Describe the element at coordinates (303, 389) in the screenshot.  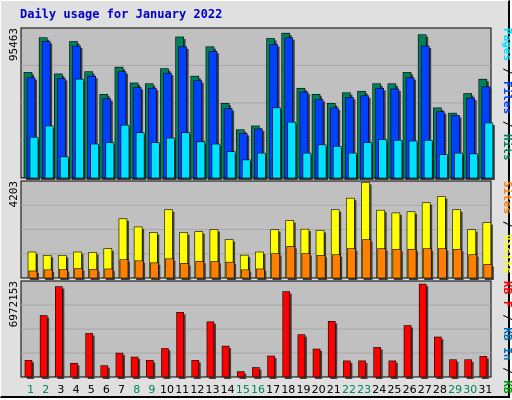
I see `x-tick-label-day-19: 19` at that location.